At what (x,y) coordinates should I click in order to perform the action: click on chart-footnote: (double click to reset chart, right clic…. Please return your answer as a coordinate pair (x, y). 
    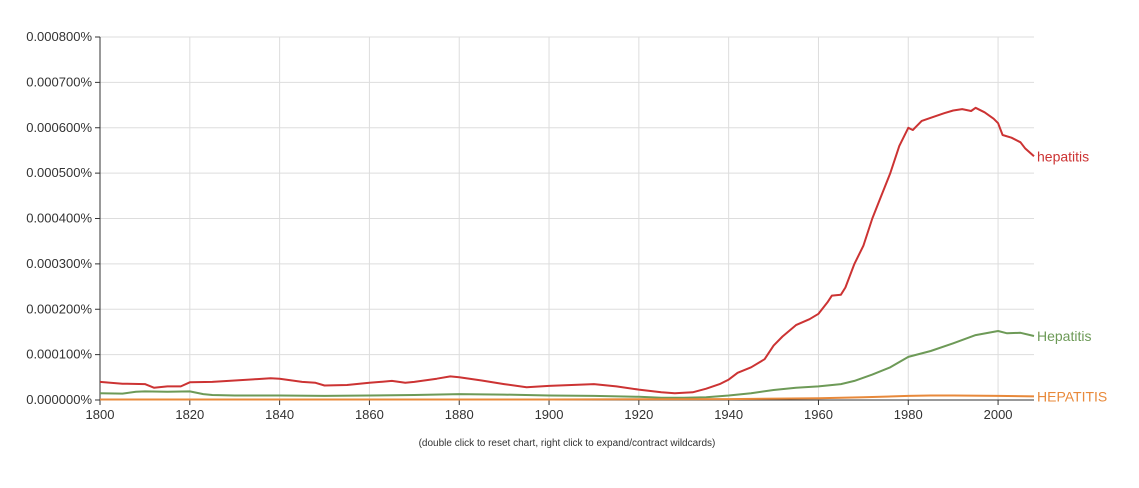
    Looking at the image, I should click on (567, 443).